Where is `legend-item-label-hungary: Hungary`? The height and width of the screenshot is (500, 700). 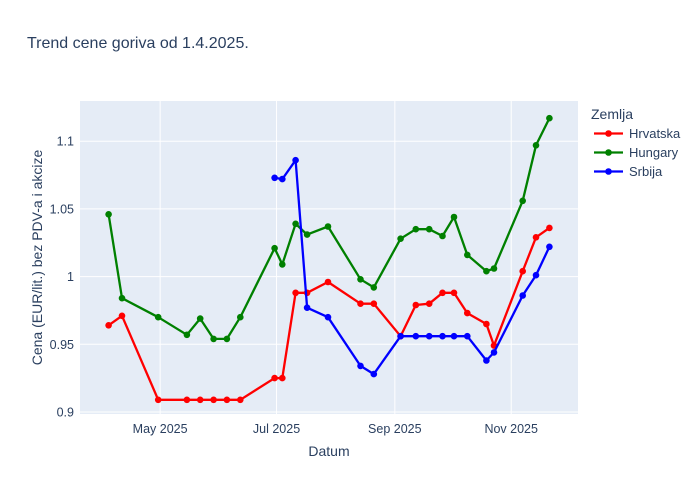
legend-item-label-hungary: Hungary is located at coordinates (654, 152).